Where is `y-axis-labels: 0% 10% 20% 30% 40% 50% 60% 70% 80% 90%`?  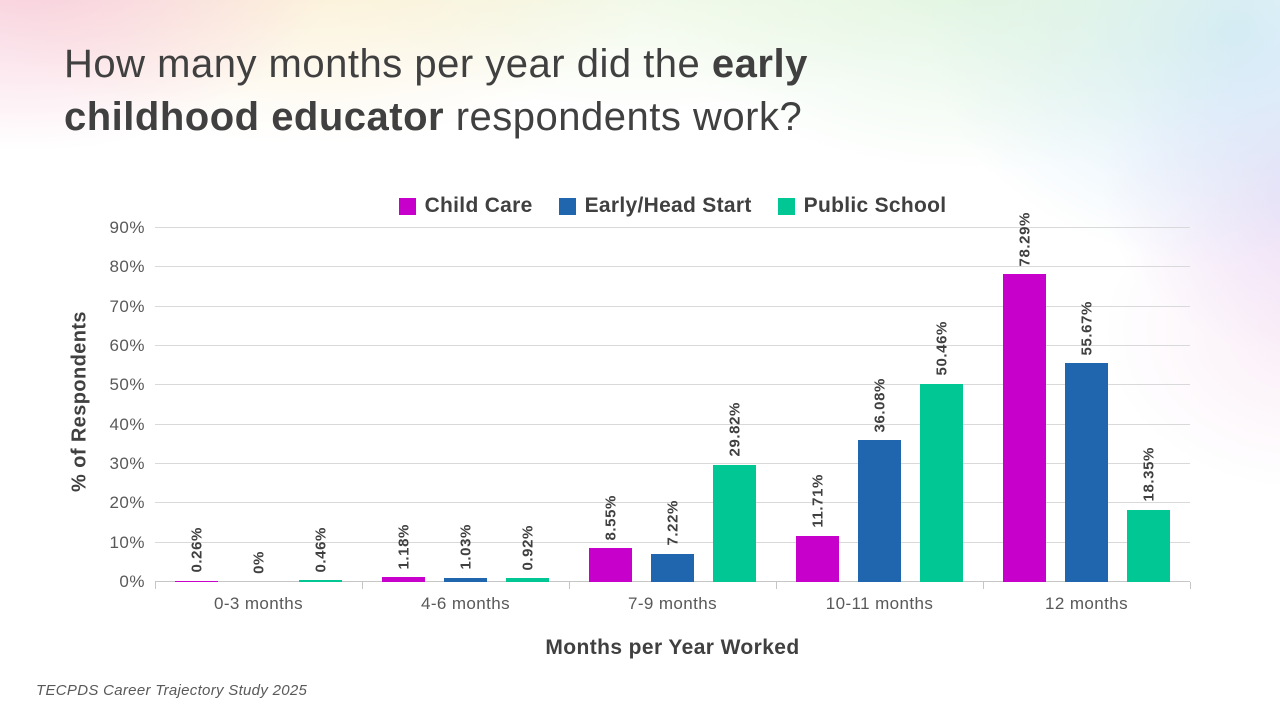 y-axis-labels: 0% 10% 20% 30% 40% 50% 60% 70% 80% 90% is located at coordinates (102, 404).